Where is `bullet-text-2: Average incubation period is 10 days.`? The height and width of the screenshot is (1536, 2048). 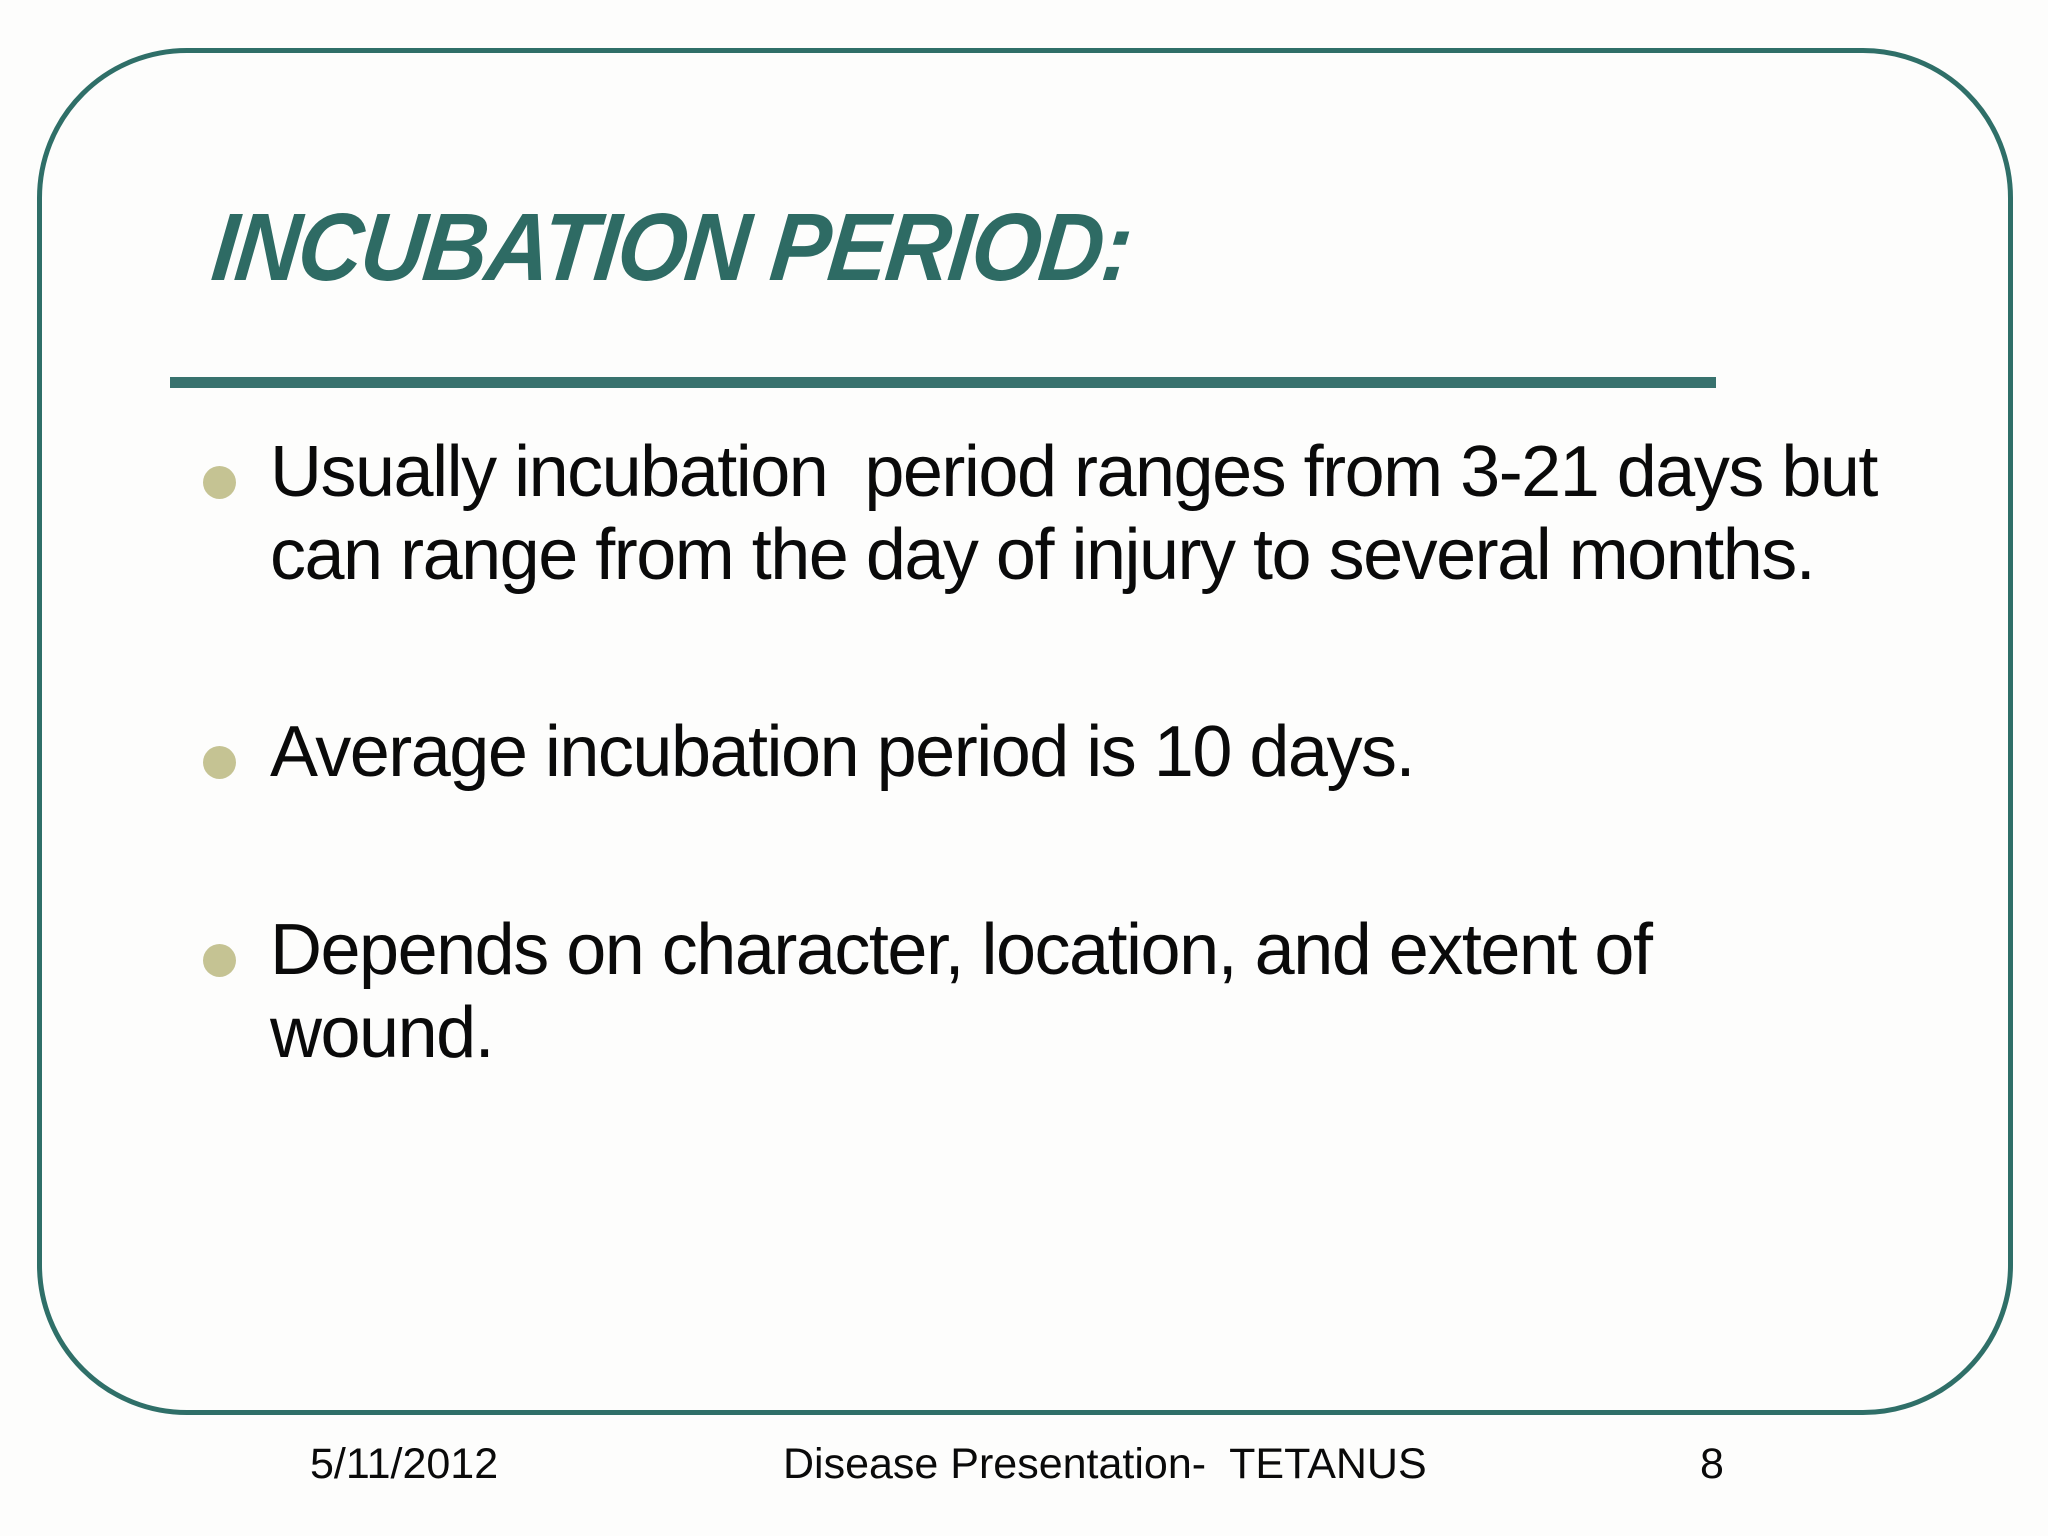
bullet-text-2: Average incubation period is 10 days. is located at coordinates (842, 752).